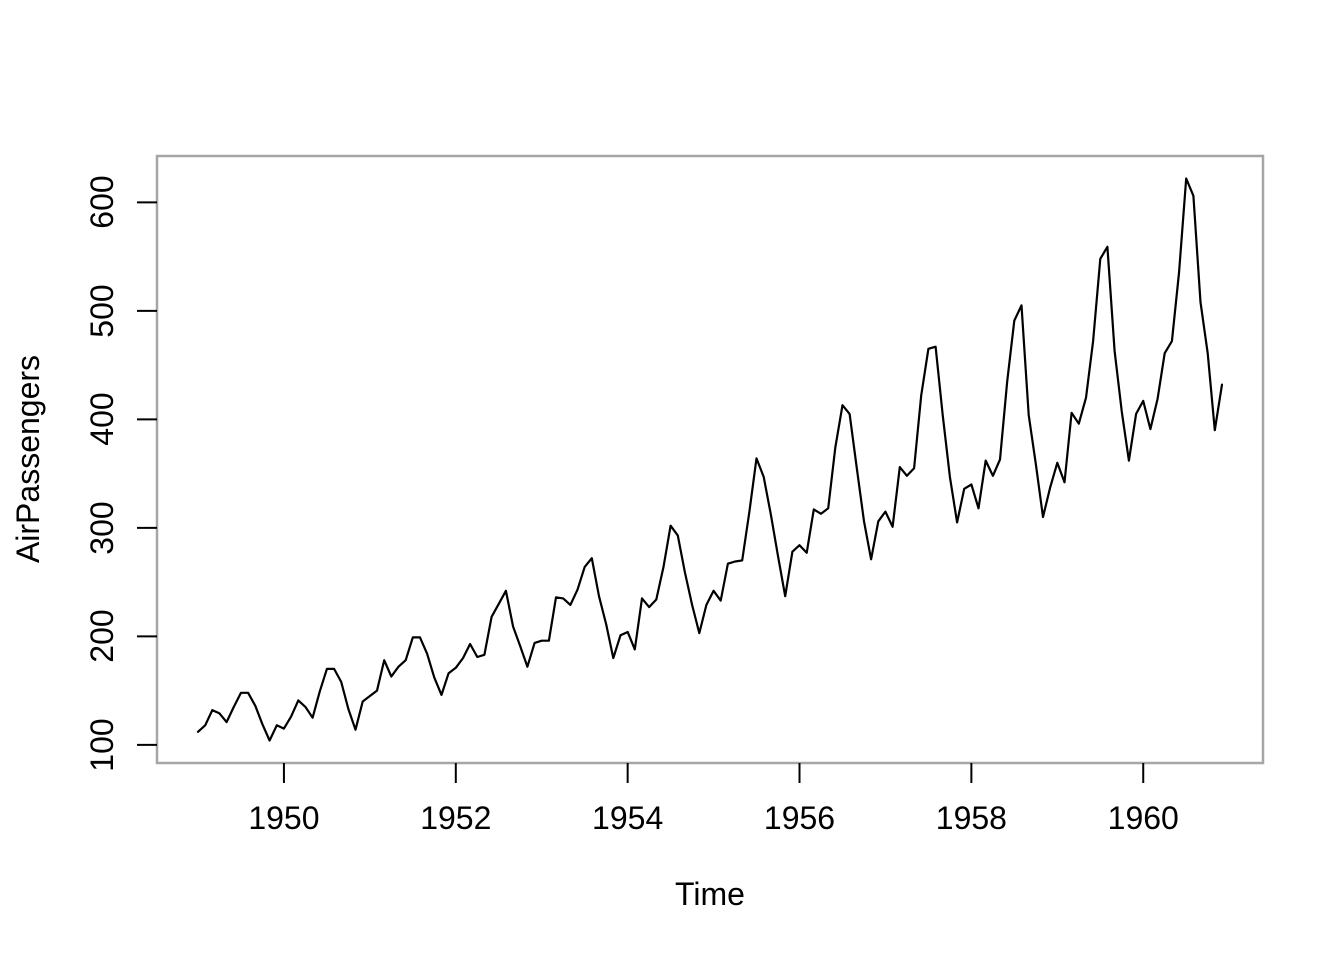 The width and height of the screenshot is (1344, 960). I want to click on y-axis-title: AirPassengers, so click(28, 459).